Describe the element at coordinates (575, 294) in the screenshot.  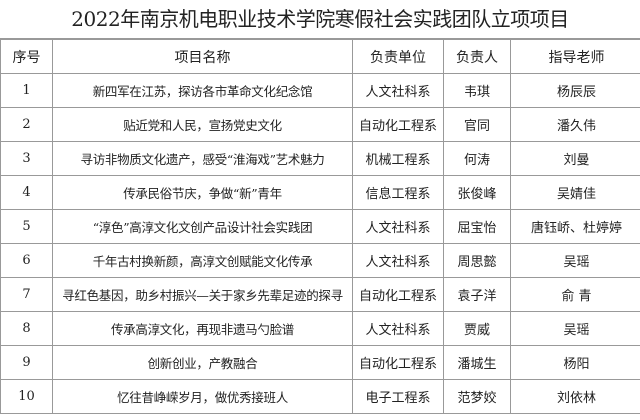
I see `cell-col-advisor: 俞 青` at that location.